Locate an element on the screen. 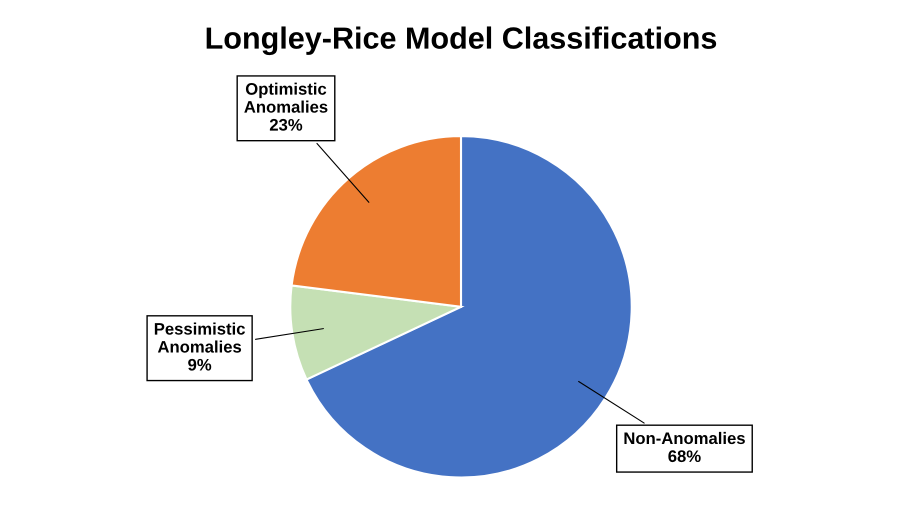 The height and width of the screenshot is (529, 922). data-label: 68% is located at coordinates (684, 456).